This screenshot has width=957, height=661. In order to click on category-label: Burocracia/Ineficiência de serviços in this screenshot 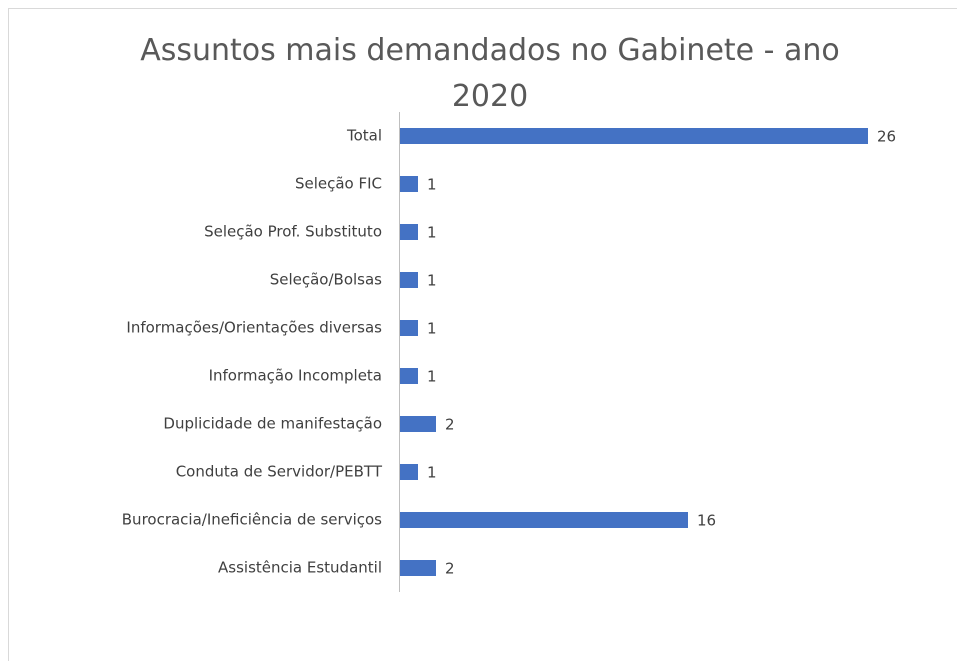, I will do `click(252, 520)`.